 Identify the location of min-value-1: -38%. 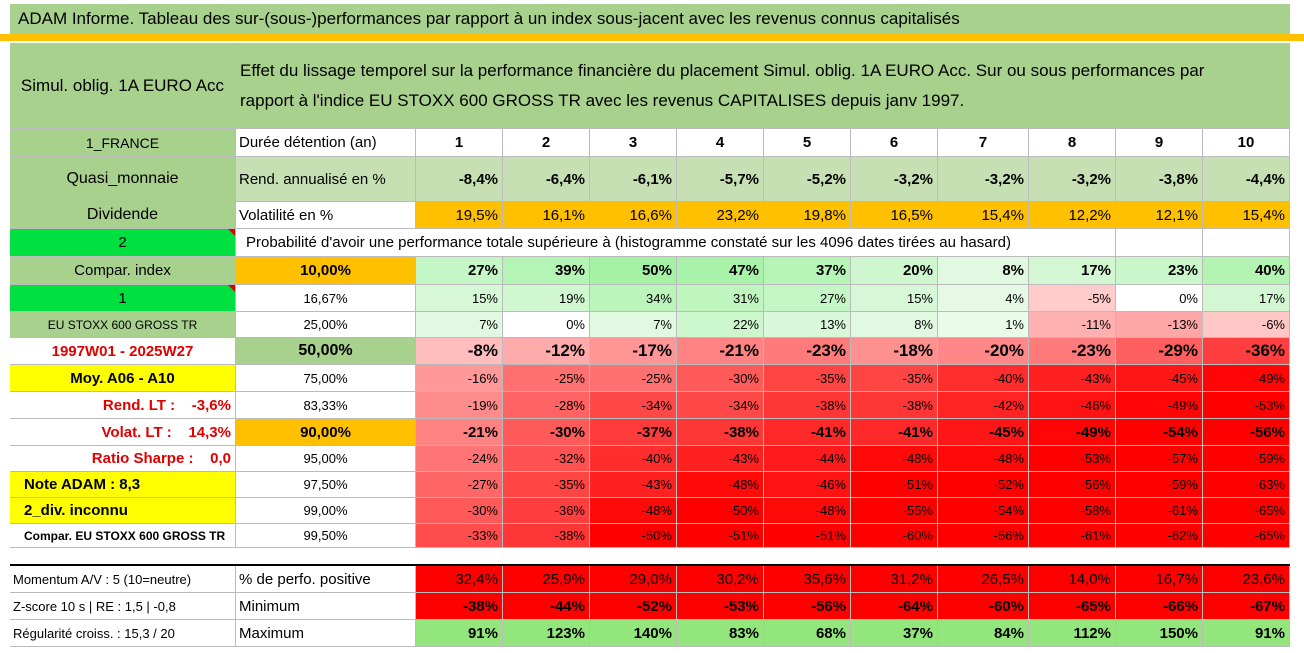
(459, 606).